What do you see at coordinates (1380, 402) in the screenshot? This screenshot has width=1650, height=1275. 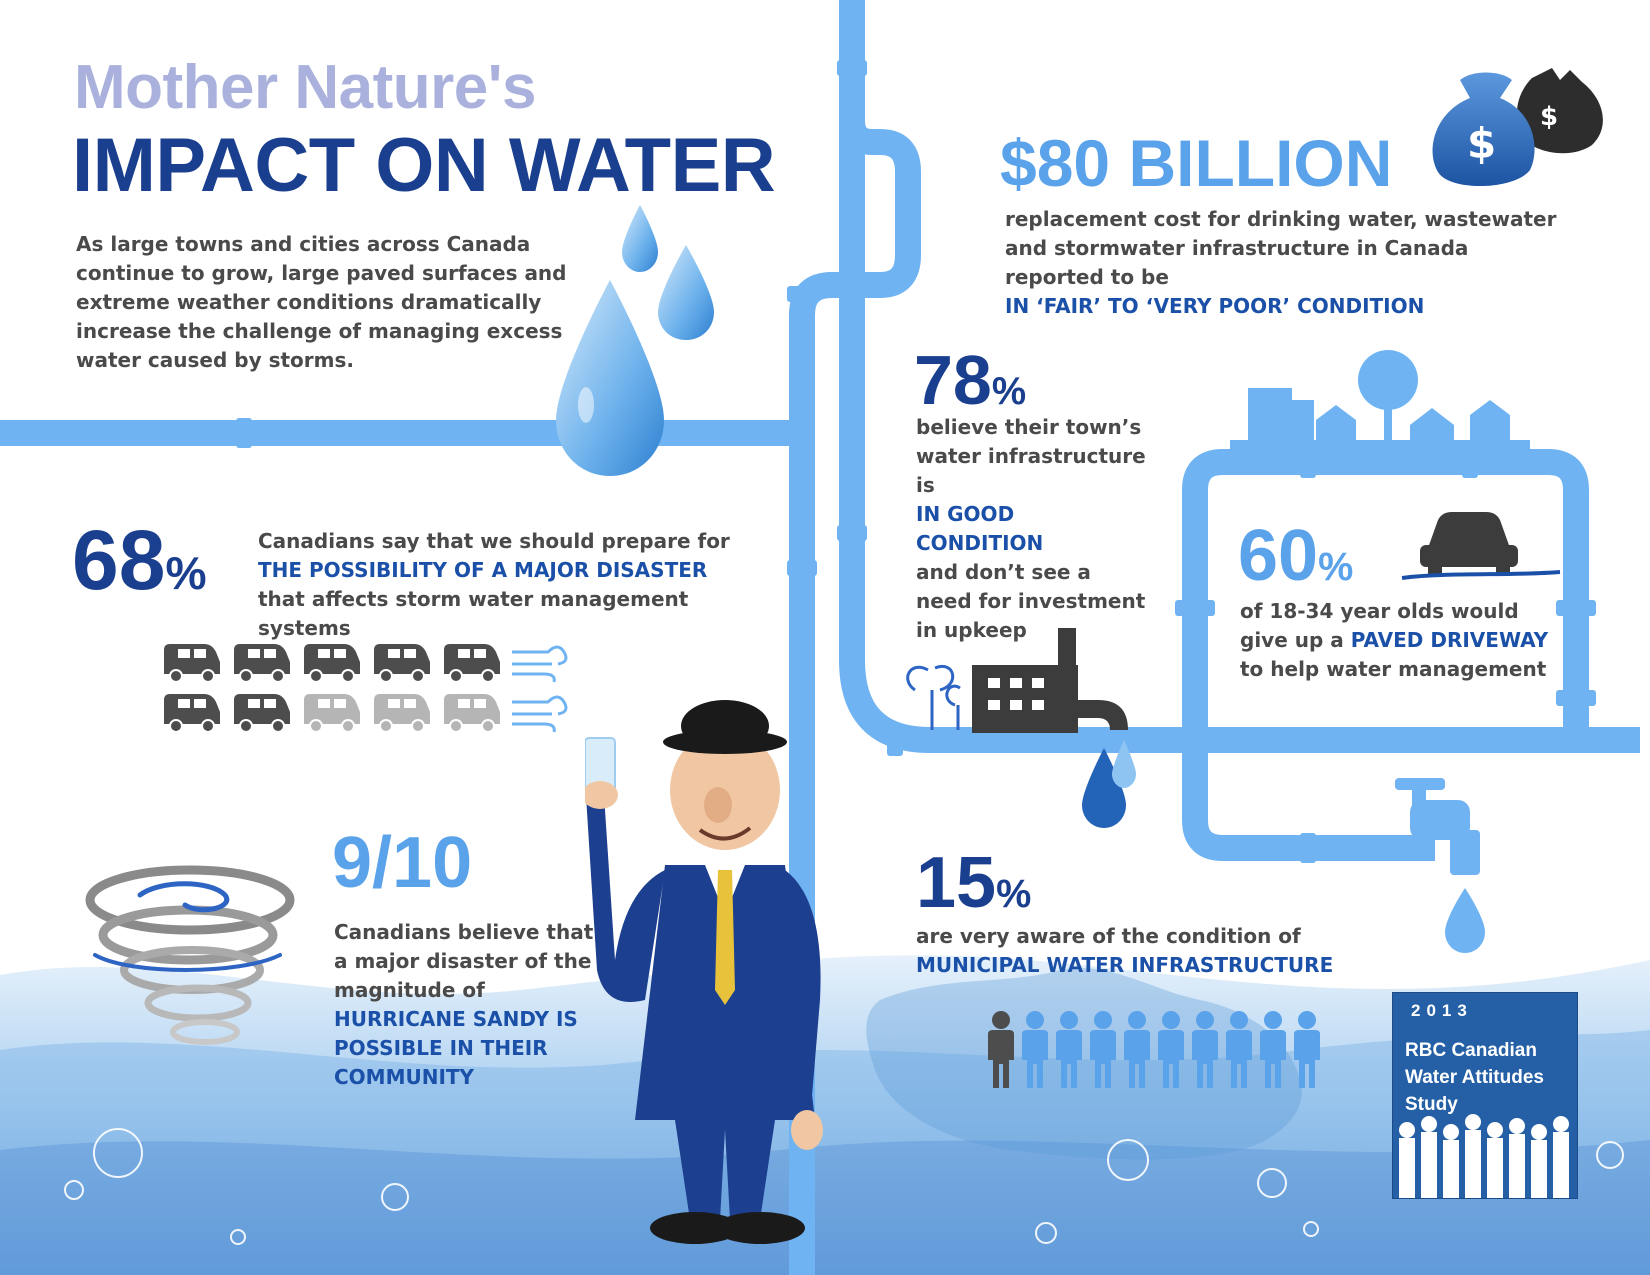 I see `city-skyline-icon` at bounding box center [1380, 402].